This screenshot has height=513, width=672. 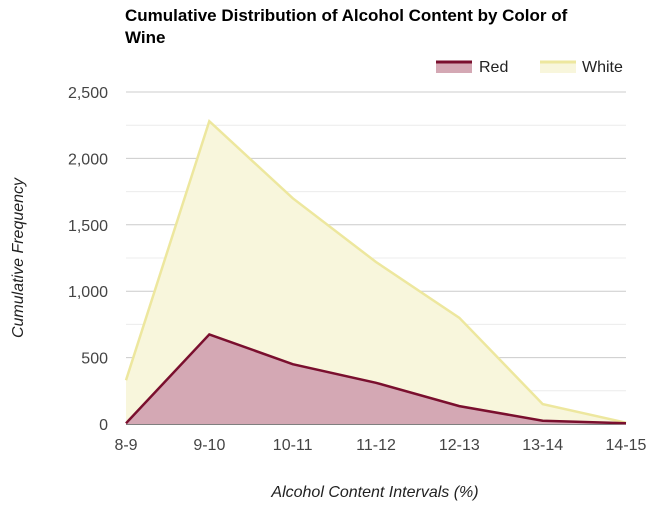 I want to click on area-red, so click(x=376, y=379).